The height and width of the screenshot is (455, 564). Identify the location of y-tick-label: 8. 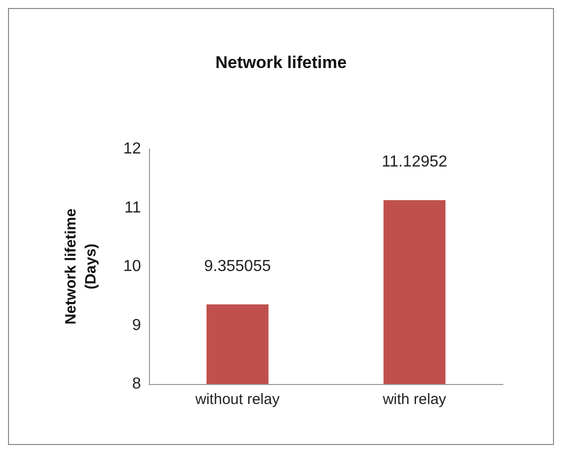
(137, 384).